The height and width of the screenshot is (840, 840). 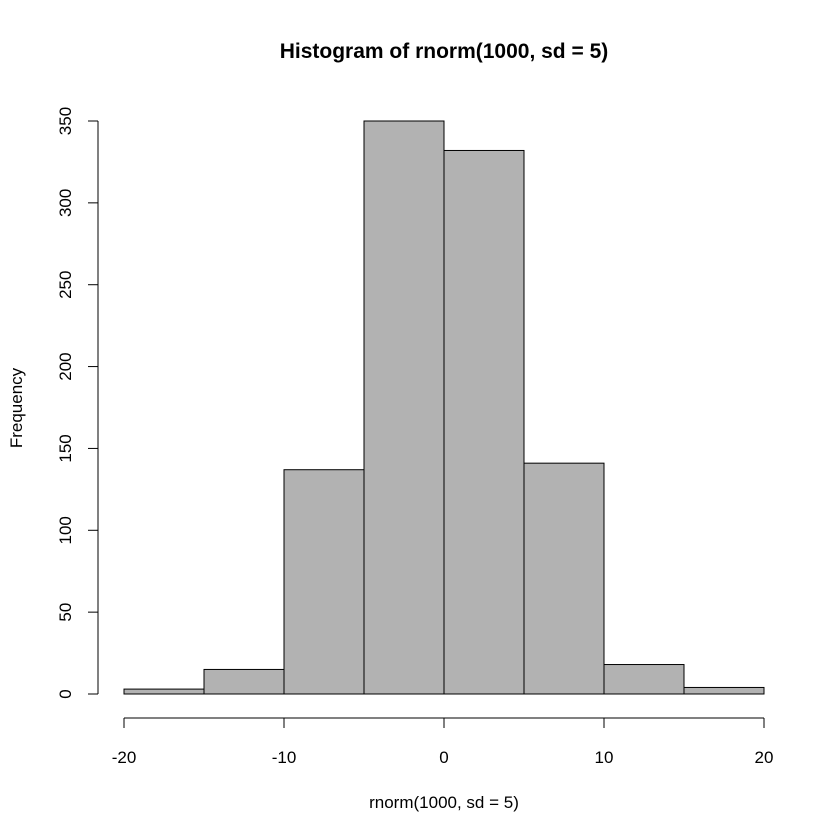 I want to click on y-tick-label: 350, so click(x=65, y=121).